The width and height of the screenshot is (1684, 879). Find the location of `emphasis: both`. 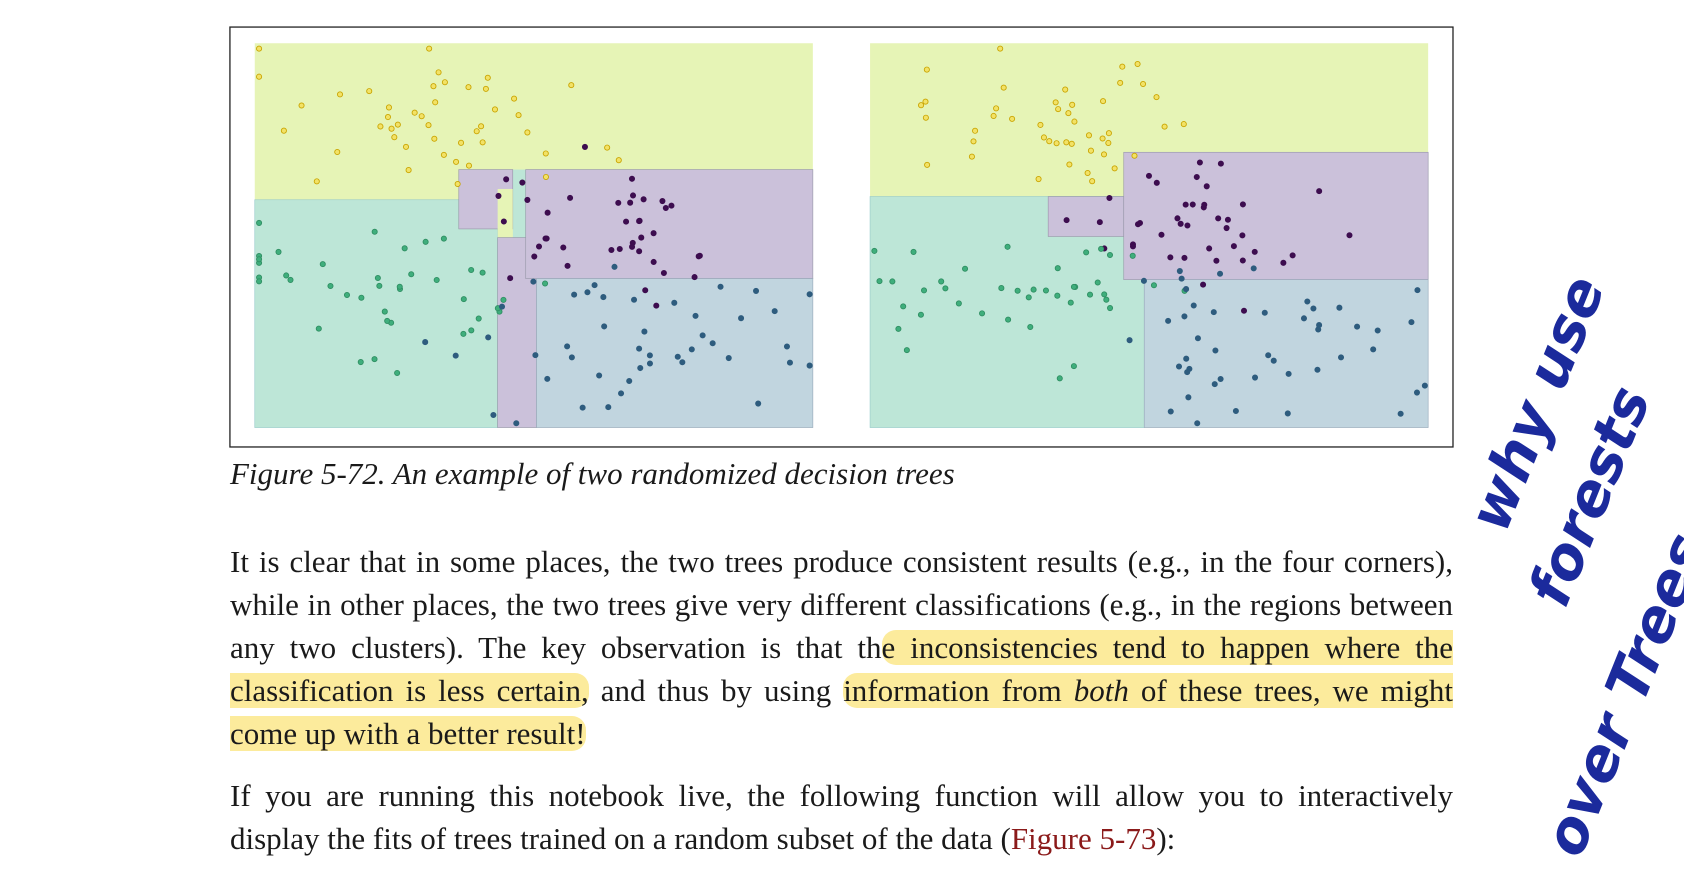

emphasis: both is located at coordinates (1101, 690).